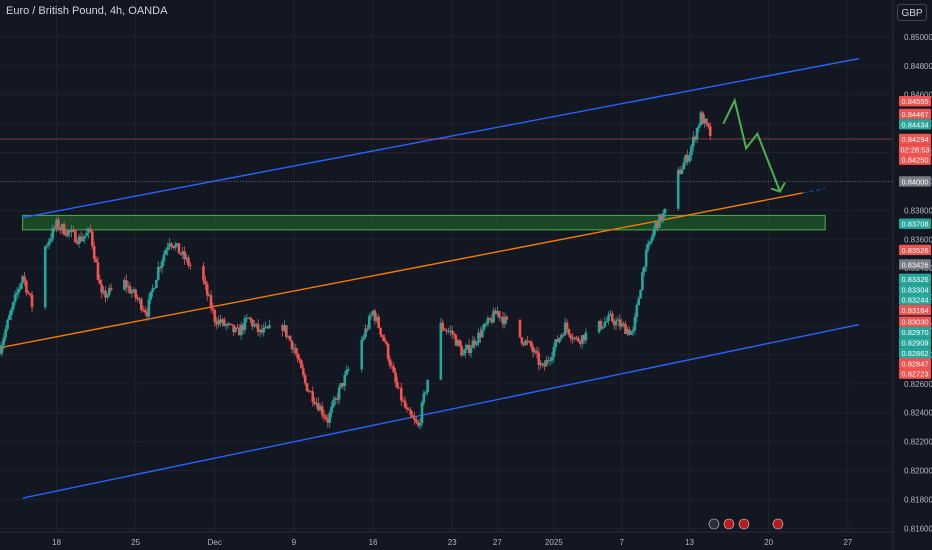  Describe the element at coordinates (914, 289) in the screenshot. I see `price-label-text: 0.83304` at that location.